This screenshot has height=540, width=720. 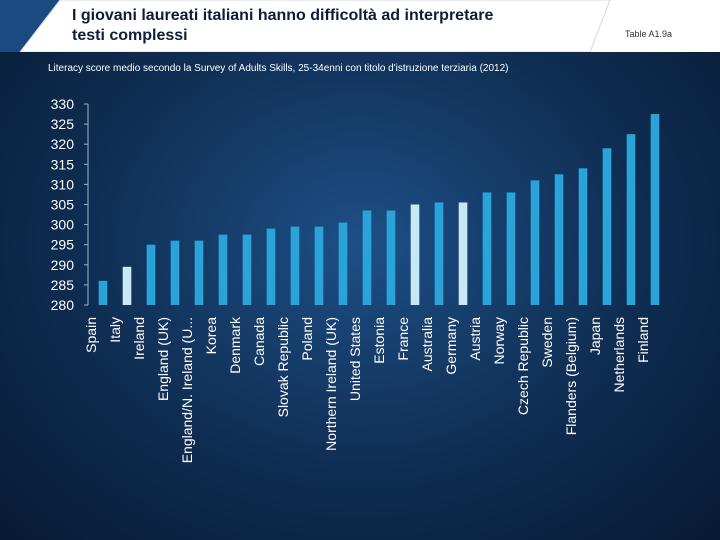 I want to click on category-label: United States, so click(x=355, y=359).